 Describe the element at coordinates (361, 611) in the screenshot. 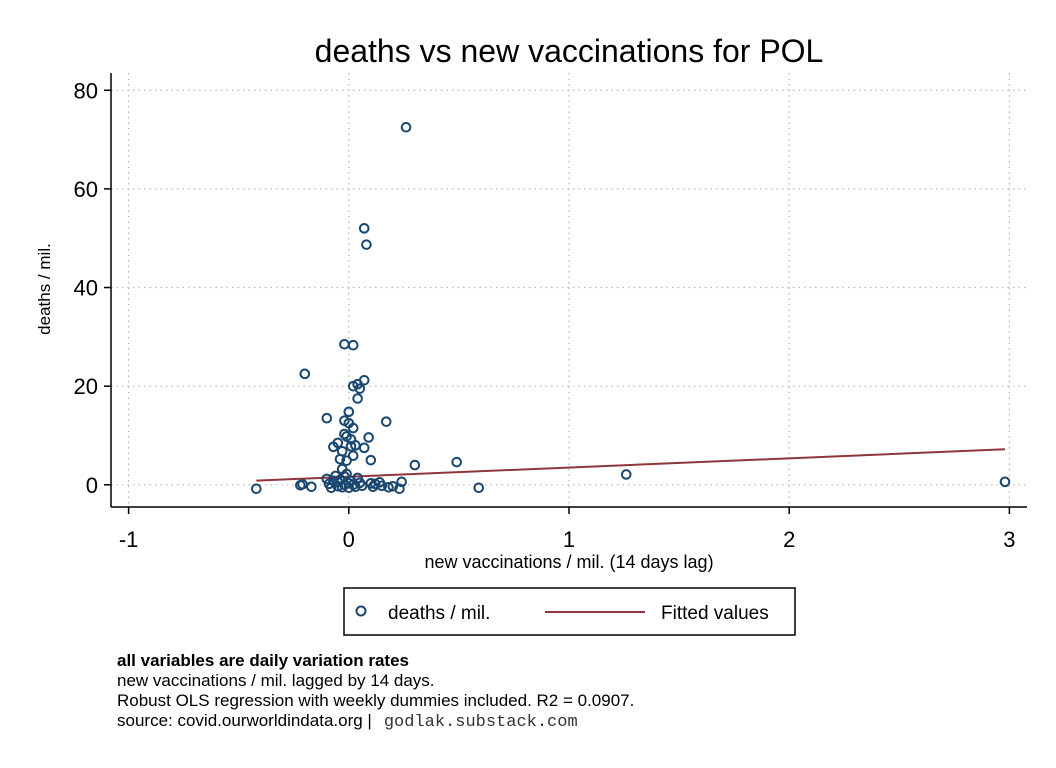

I see `legend-marker-scatter` at that location.